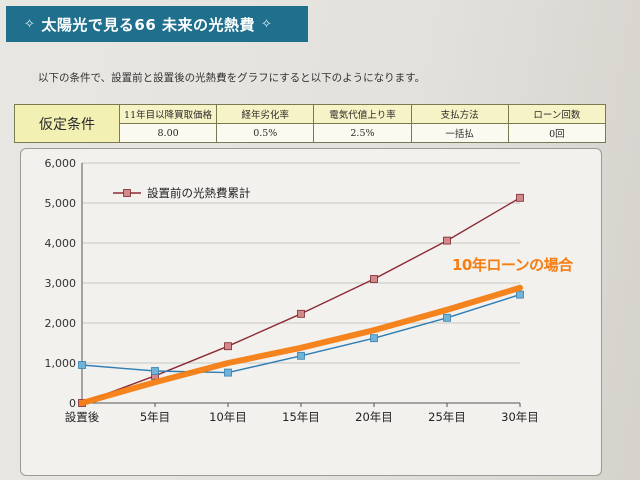 Image resolution: width=640 pixels, height=480 pixels. I want to click on x-tick-label: 設置後, so click(82, 417).